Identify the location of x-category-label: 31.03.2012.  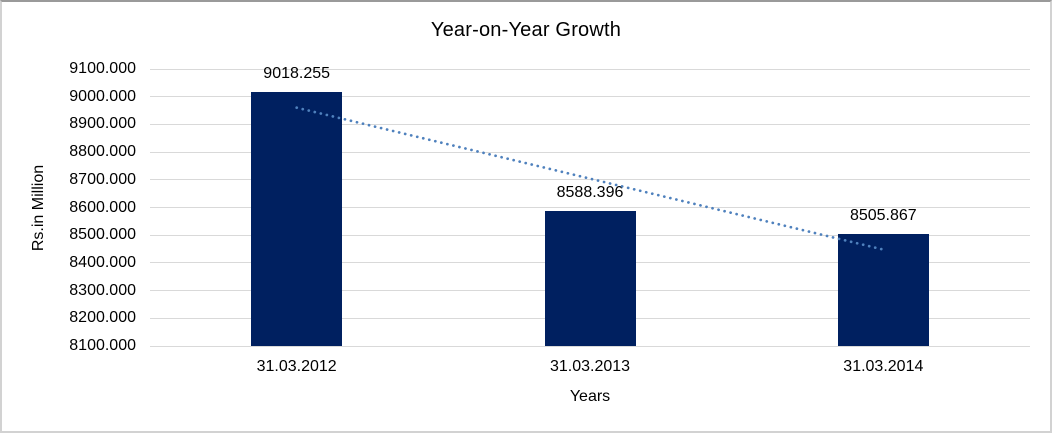
(296, 366).